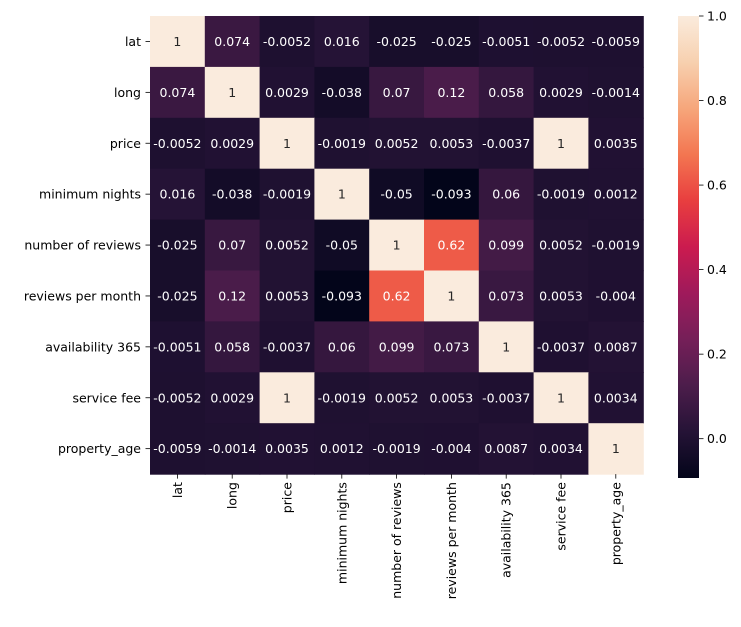  I want to click on cell-value-label: -0.05, so click(342, 245).